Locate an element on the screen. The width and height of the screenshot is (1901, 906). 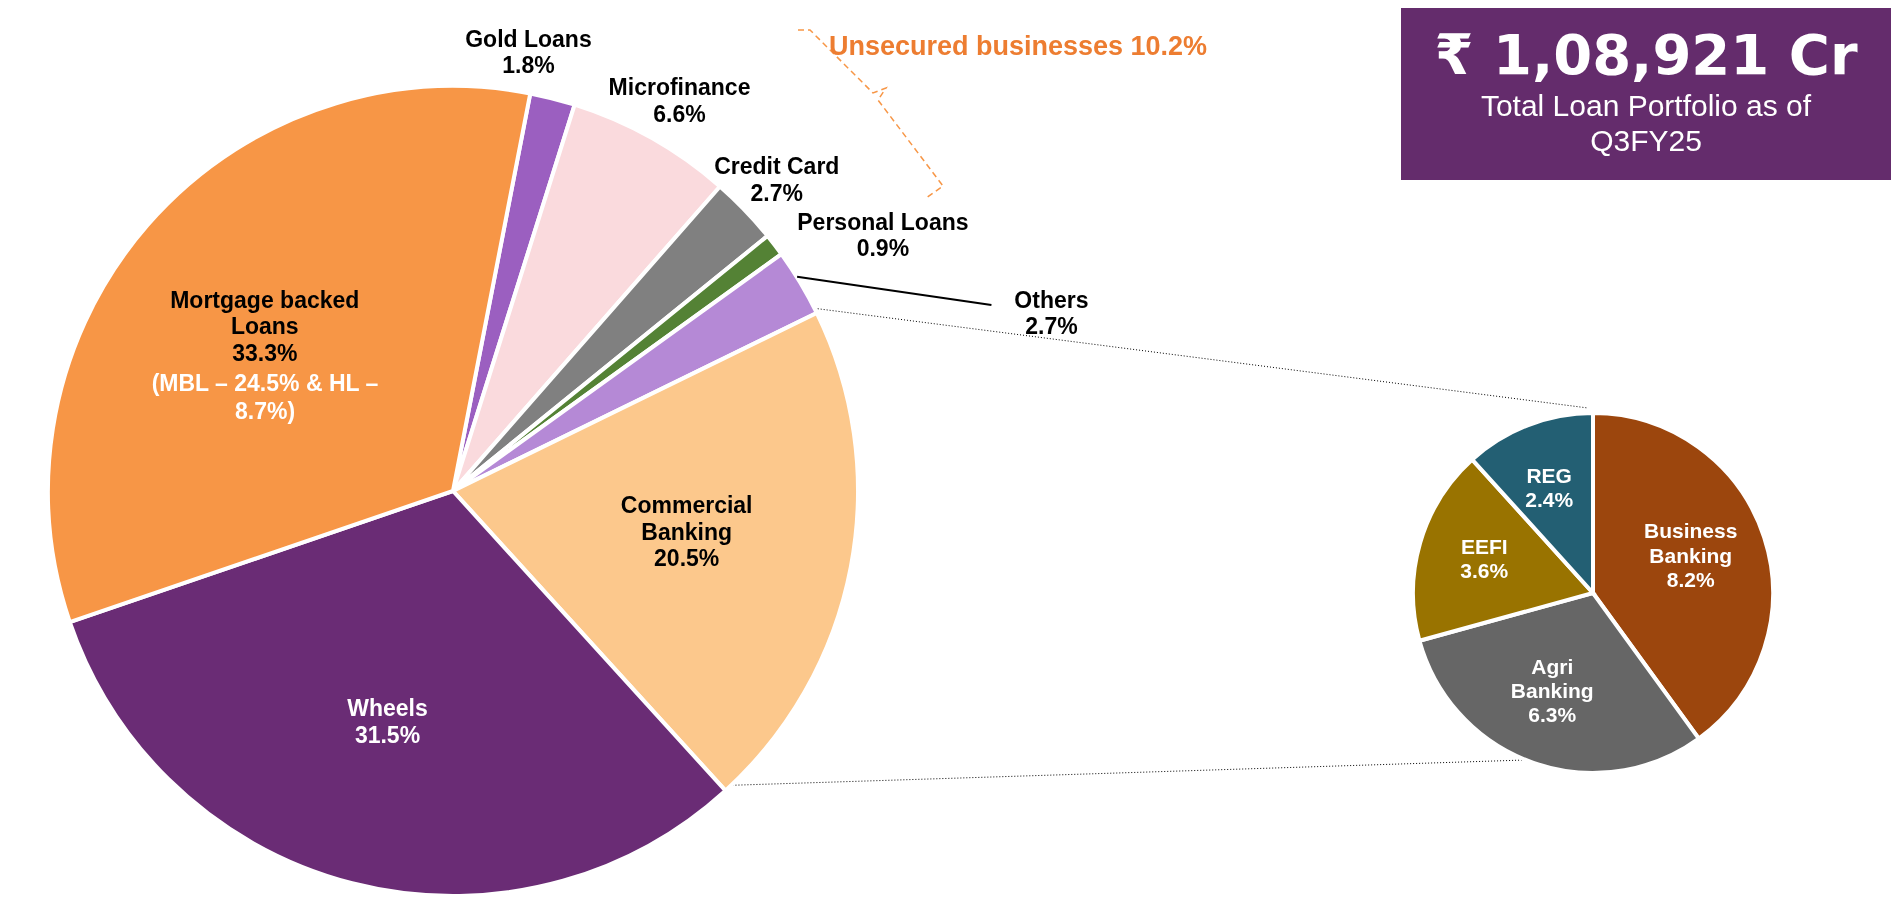
data-label: 3.6% is located at coordinates (1484, 570).